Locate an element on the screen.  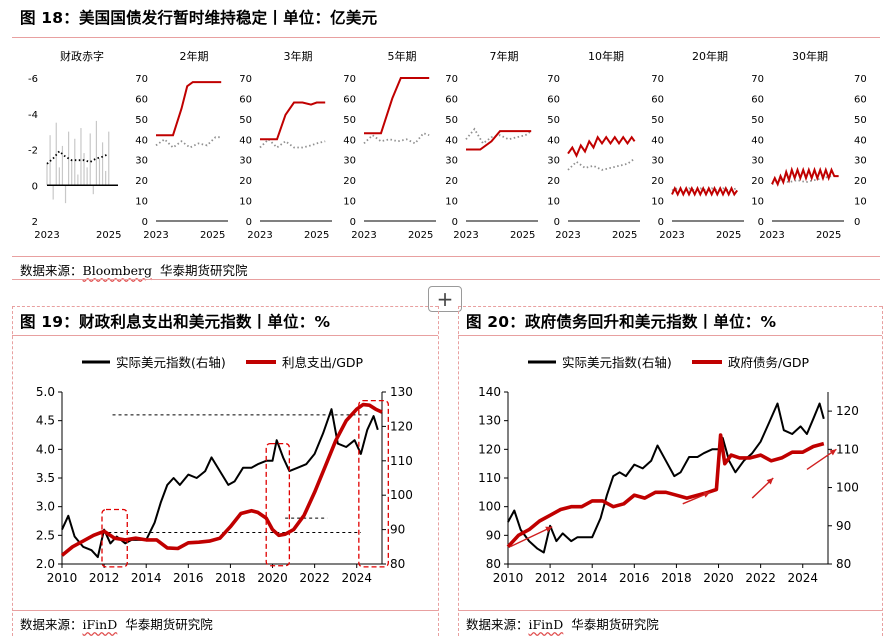
figure18-source: 数据来源：Bloomberg 华泰期货研究院 is located at coordinates (133, 269).